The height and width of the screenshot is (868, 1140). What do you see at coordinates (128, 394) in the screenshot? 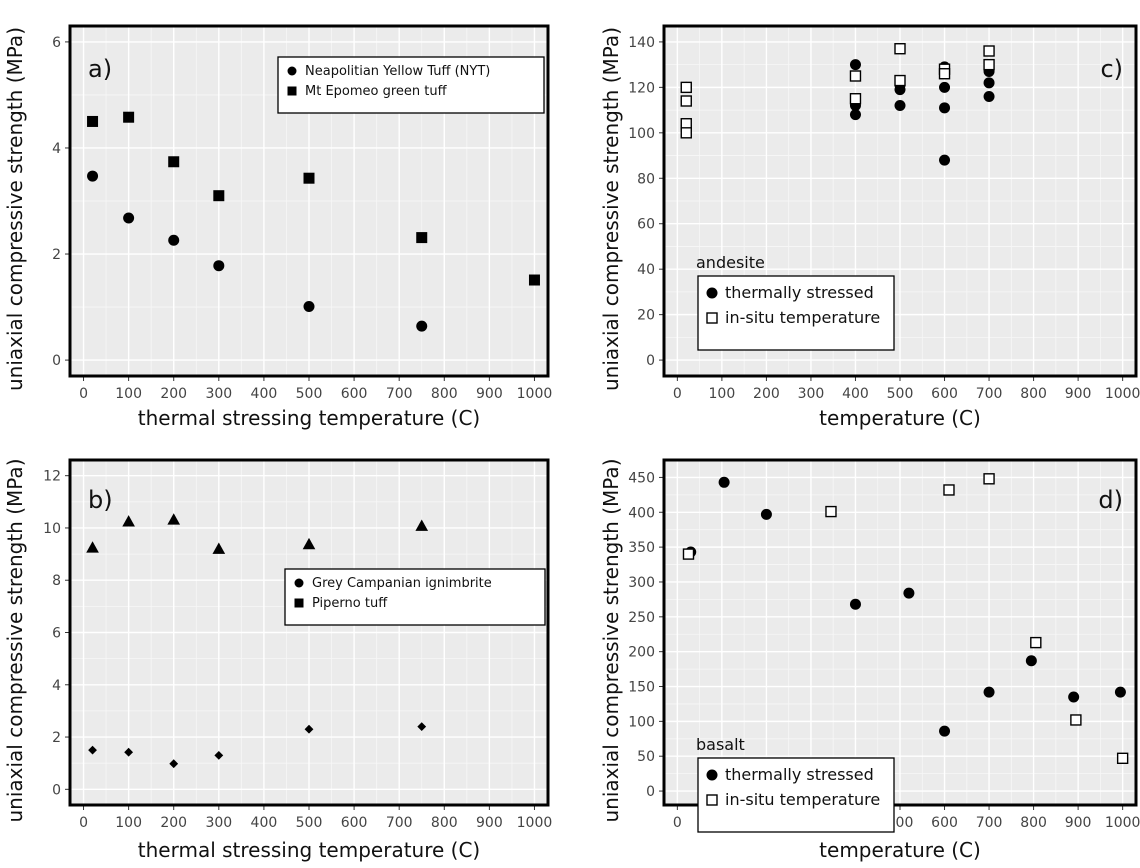
I see `x-tick-label: 100` at bounding box center [128, 394].